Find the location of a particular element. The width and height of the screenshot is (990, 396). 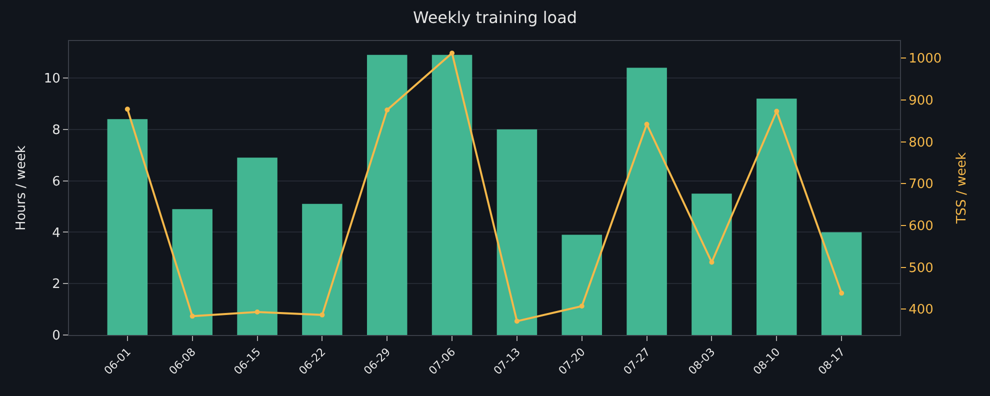

y2-tick-label: 800 is located at coordinates (921, 142).